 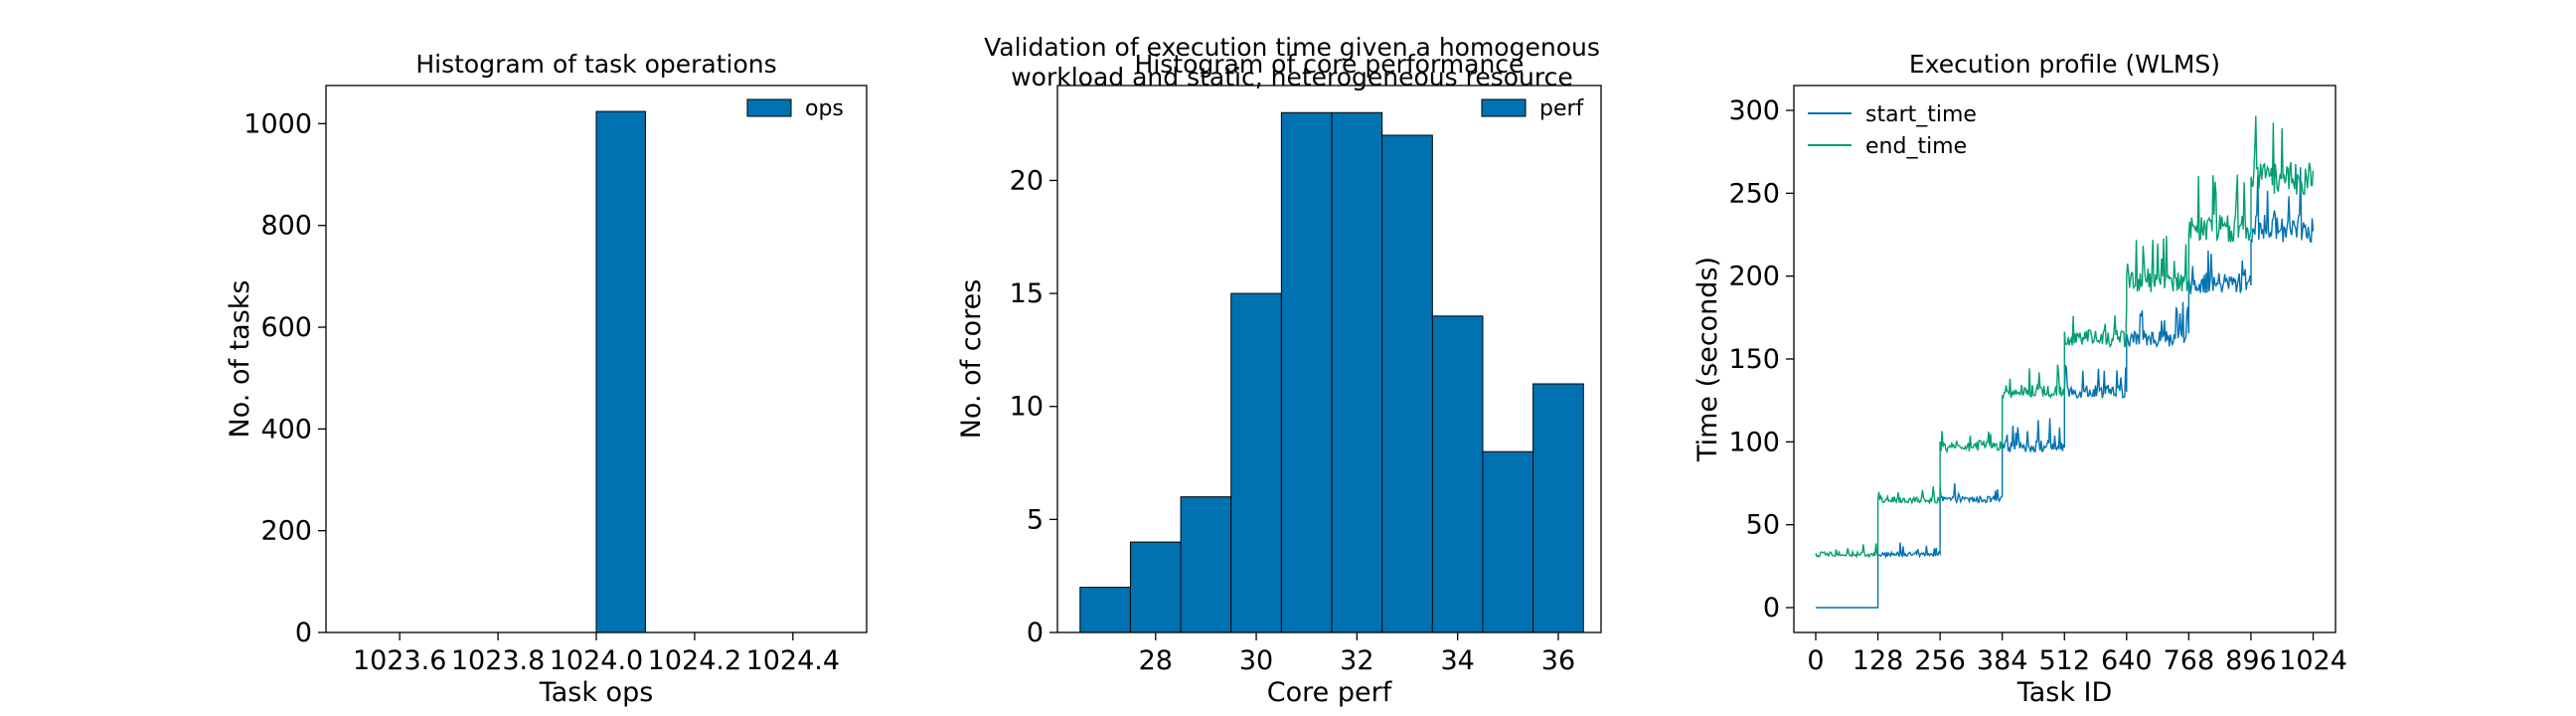 I want to click on y-tick-label: 10, so click(x=1027, y=408).